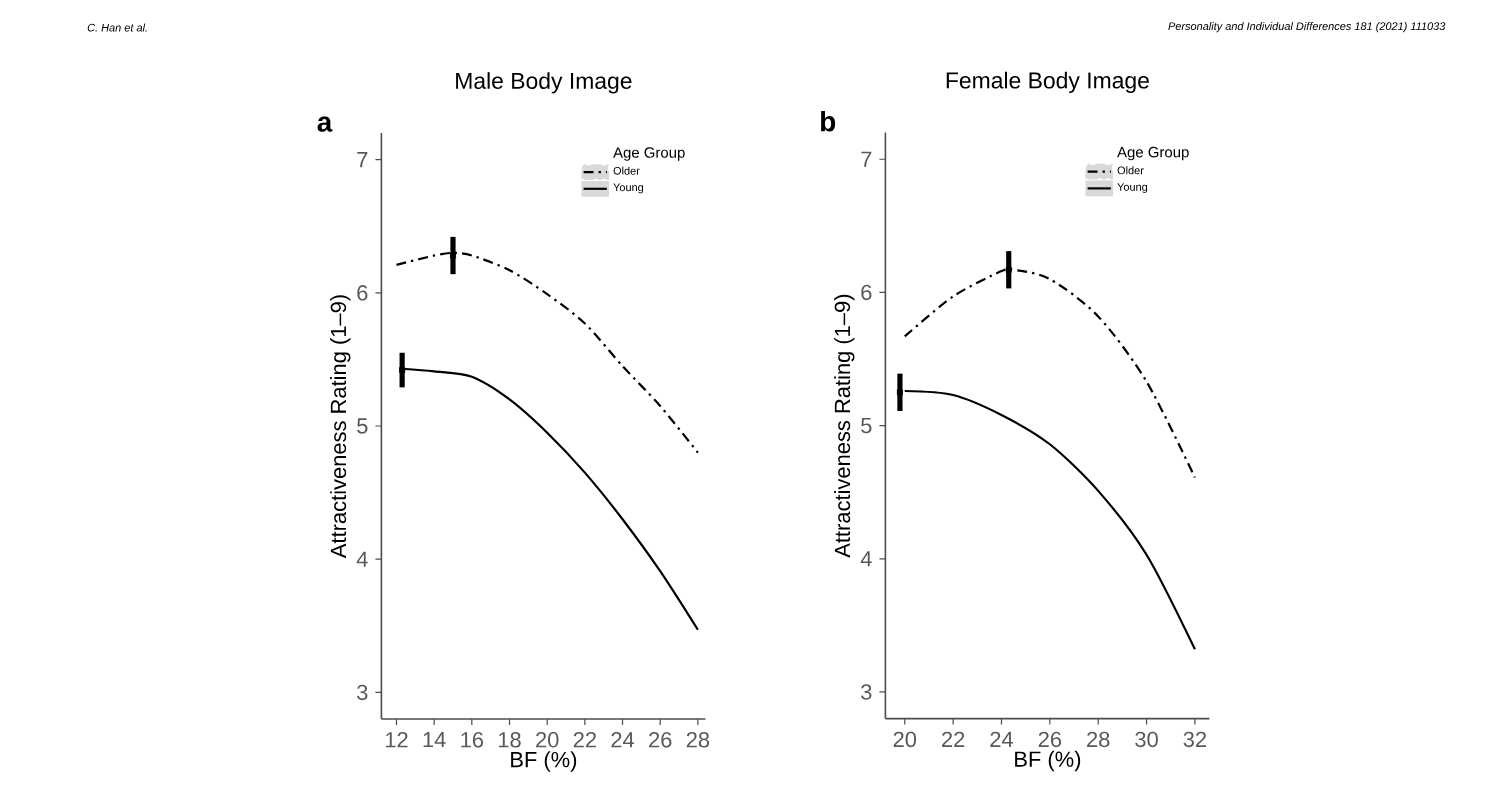  What do you see at coordinates (434, 740) in the screenshot?
I see `x-tick-label: 14` at bounding box center [434, 740].